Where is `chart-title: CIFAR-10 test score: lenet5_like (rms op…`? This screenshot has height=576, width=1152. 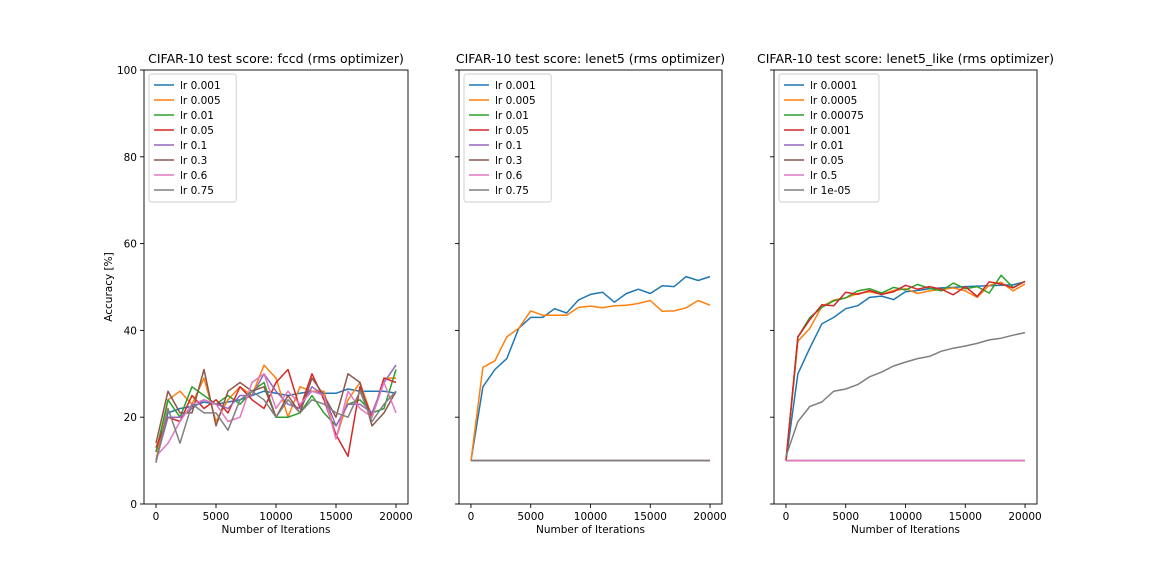
chart-title: CIFAR-10 test score: lenet5_like (rms op… is located at coordinates (905, 58).